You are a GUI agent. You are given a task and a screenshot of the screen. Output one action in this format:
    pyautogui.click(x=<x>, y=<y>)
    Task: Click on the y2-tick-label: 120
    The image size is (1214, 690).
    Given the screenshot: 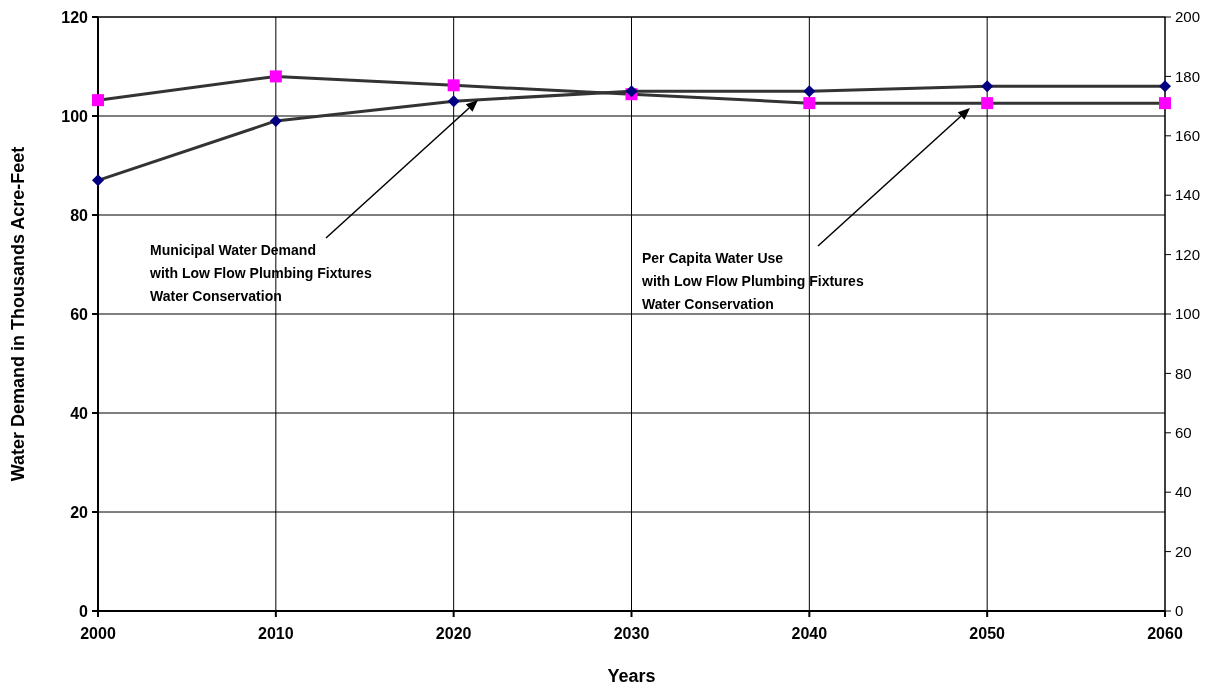 What is the action you would take?
    pyautogui.click(x=1188, y=254)
    